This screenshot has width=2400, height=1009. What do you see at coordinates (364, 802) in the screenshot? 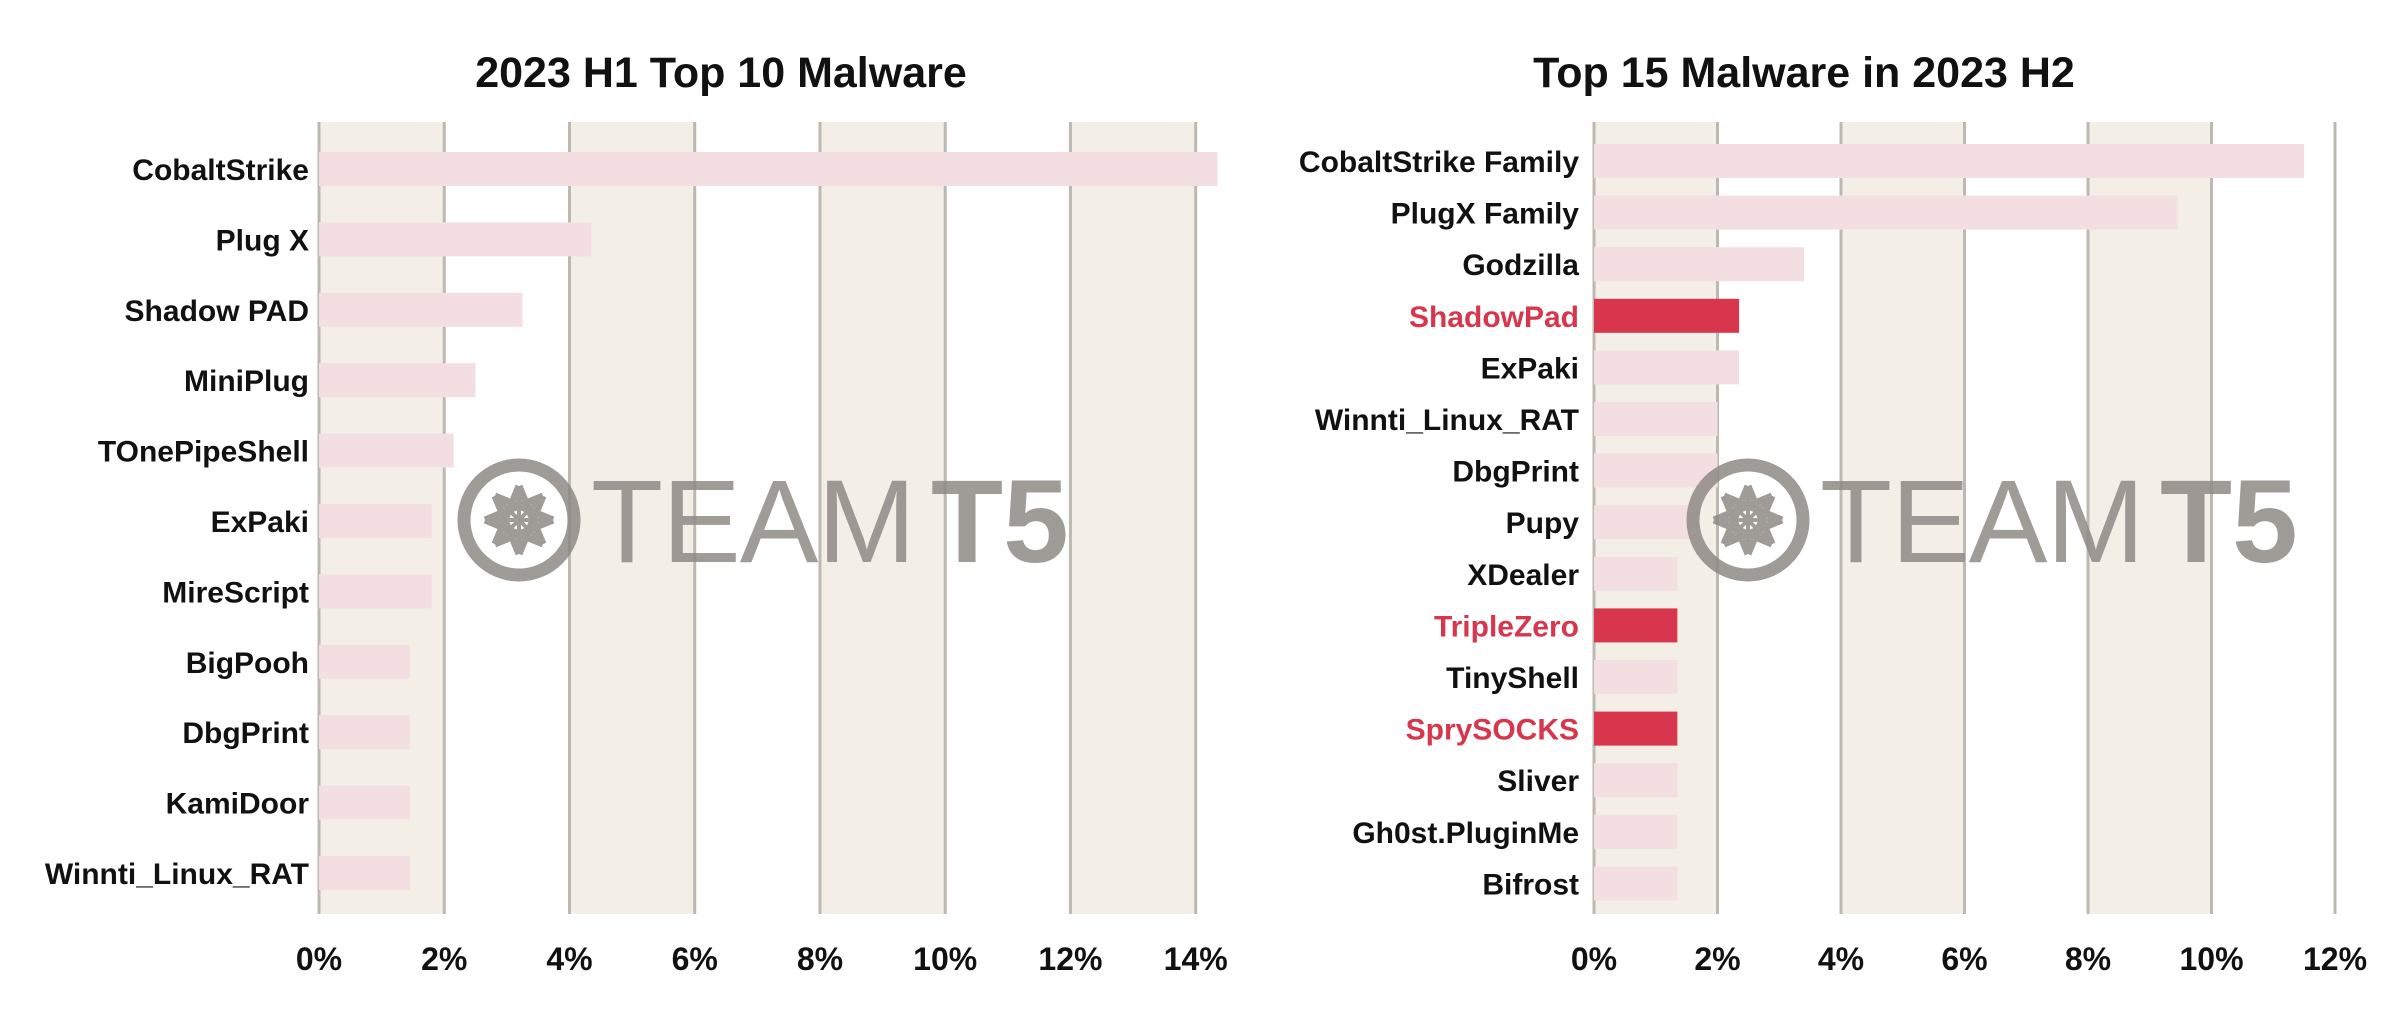
I see `bar-kamidoor` at bounding box center [364, 802].